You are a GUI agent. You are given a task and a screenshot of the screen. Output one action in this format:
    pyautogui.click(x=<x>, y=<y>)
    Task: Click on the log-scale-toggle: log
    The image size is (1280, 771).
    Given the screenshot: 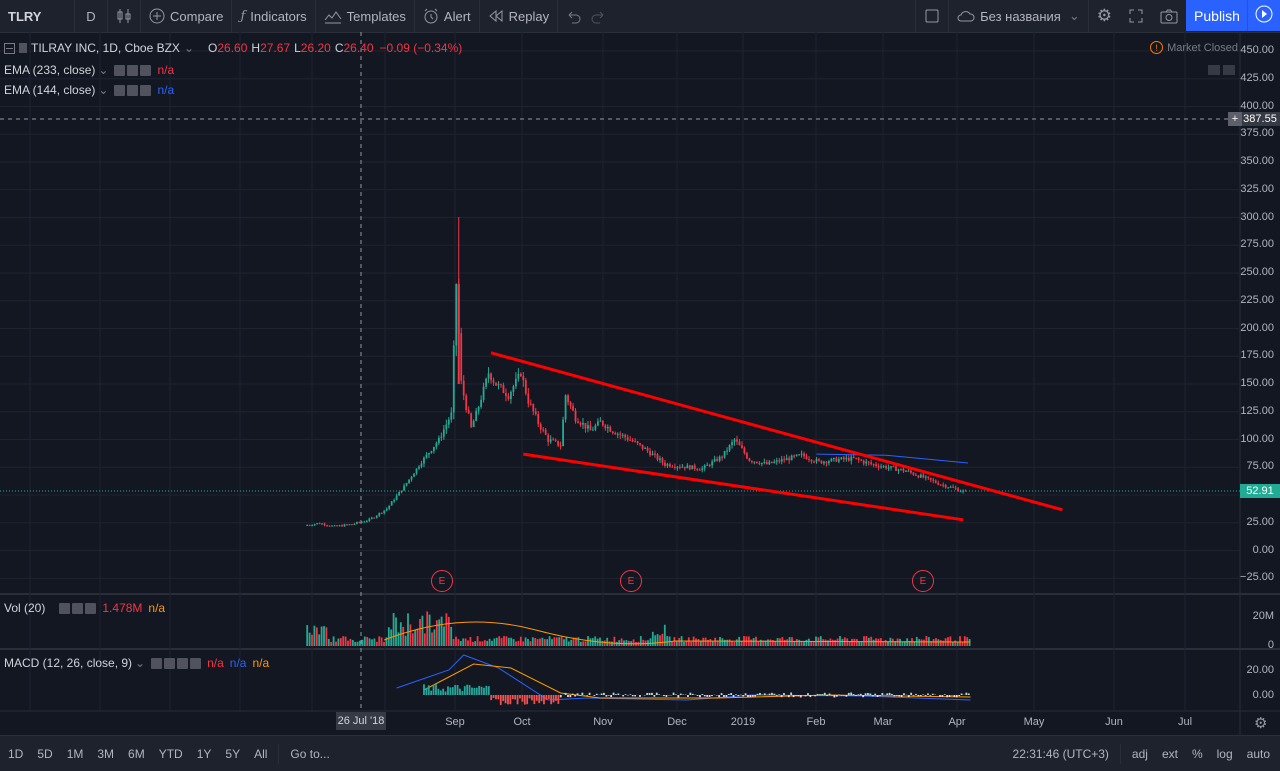 What is the action you would take?
    pyautogui.click(x=1225, y=754)
    